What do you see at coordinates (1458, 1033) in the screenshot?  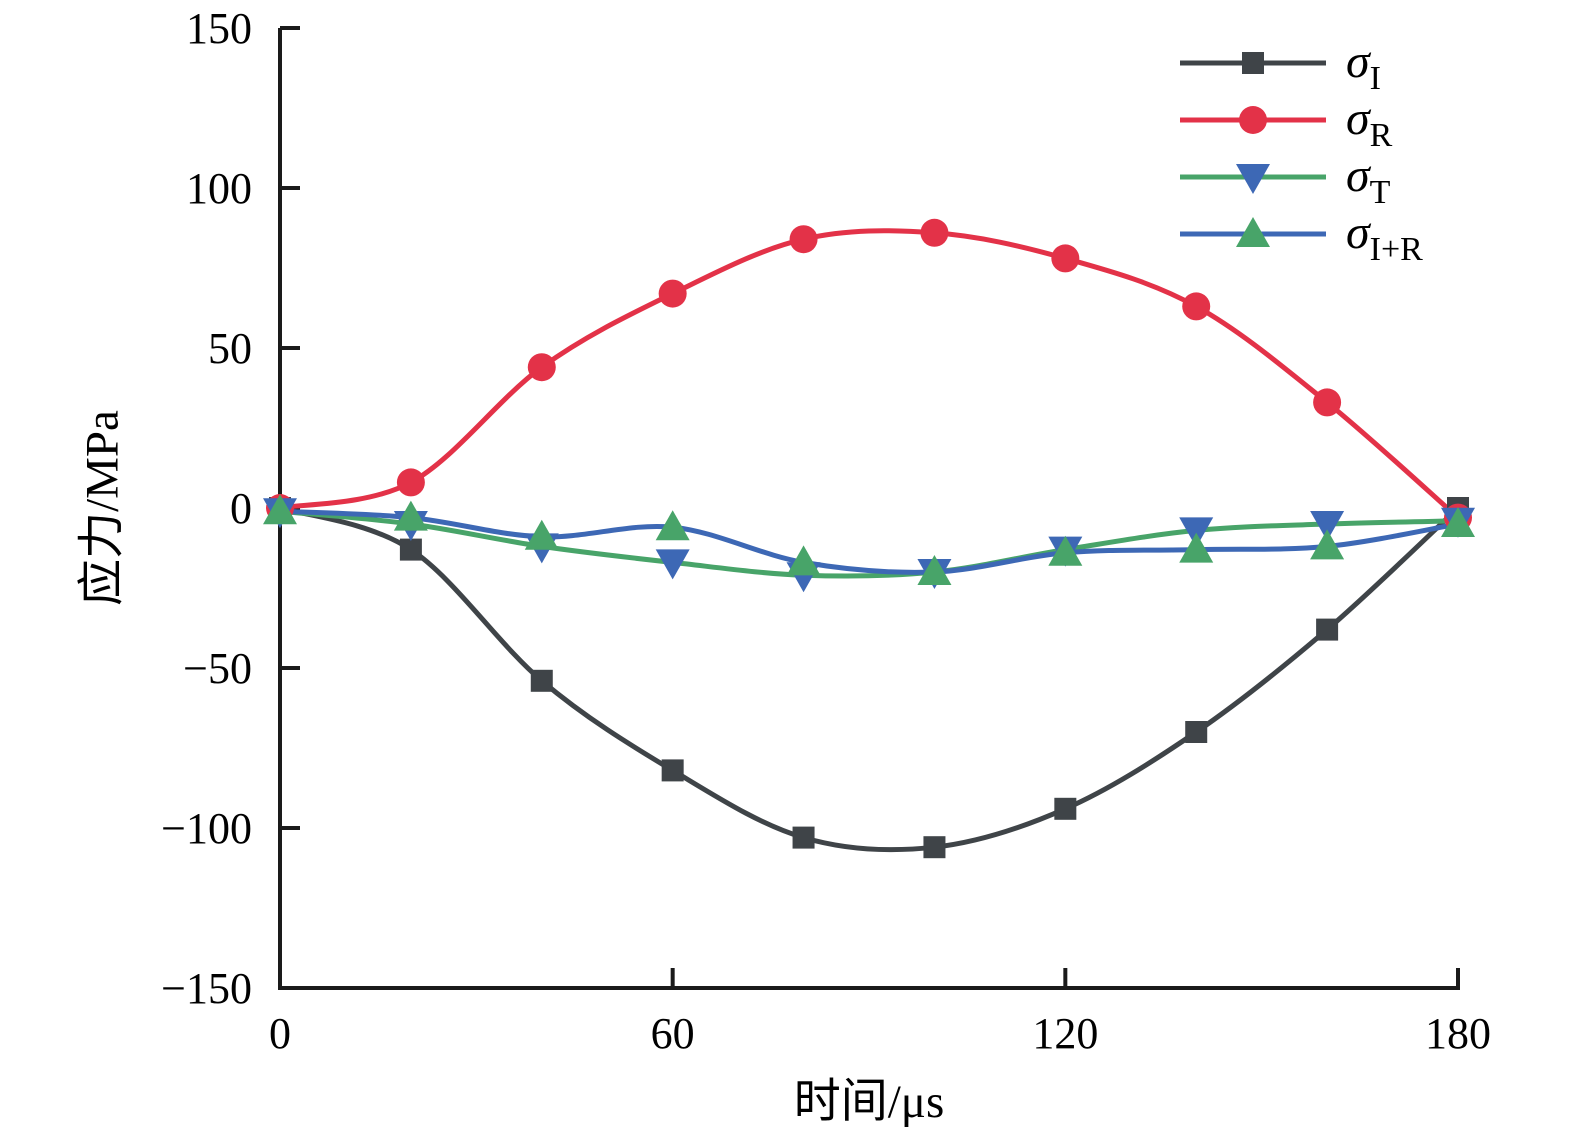 I see `x-tick-label: 180` at bounding box center [1458, 1033].